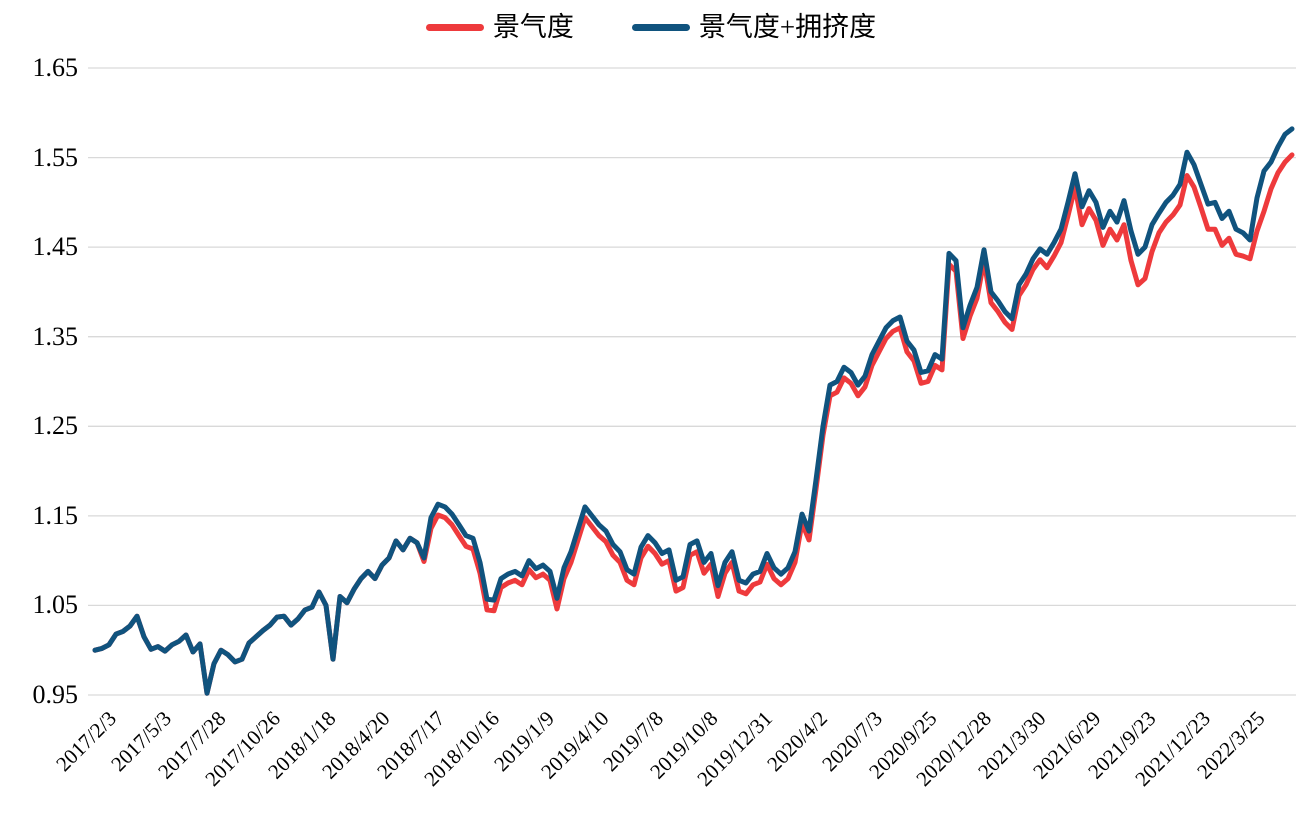  I want to click on legend-swatch-blue-line, so click(660, 27).